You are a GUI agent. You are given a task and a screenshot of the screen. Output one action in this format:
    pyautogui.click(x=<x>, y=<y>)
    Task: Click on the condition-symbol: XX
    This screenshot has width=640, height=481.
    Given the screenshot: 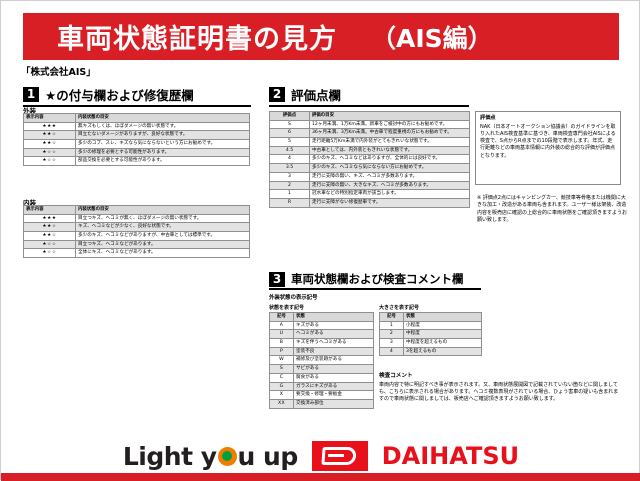 What is the action you would take?
    pyautogui.click(x=281, y=404)
    